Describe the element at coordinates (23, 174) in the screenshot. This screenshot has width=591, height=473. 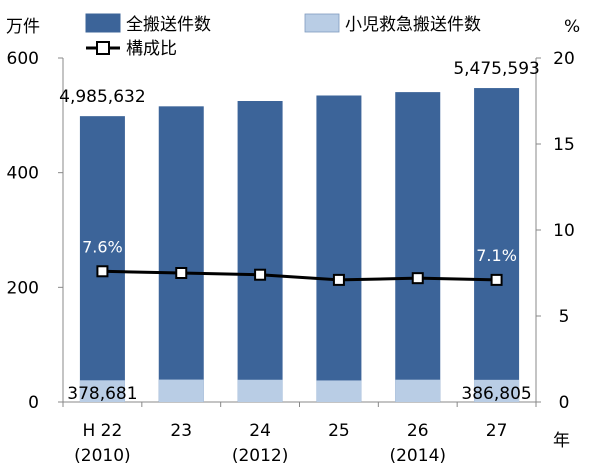
I see `y-left-tick-label: 400` at that location.